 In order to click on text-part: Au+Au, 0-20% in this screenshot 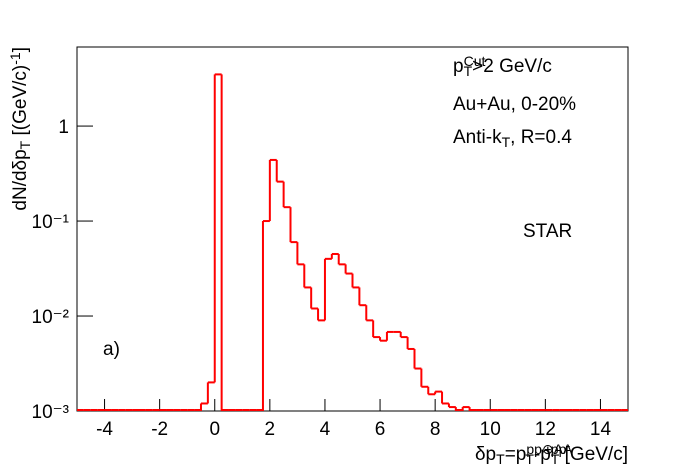, I will do `click(514, 104)`.